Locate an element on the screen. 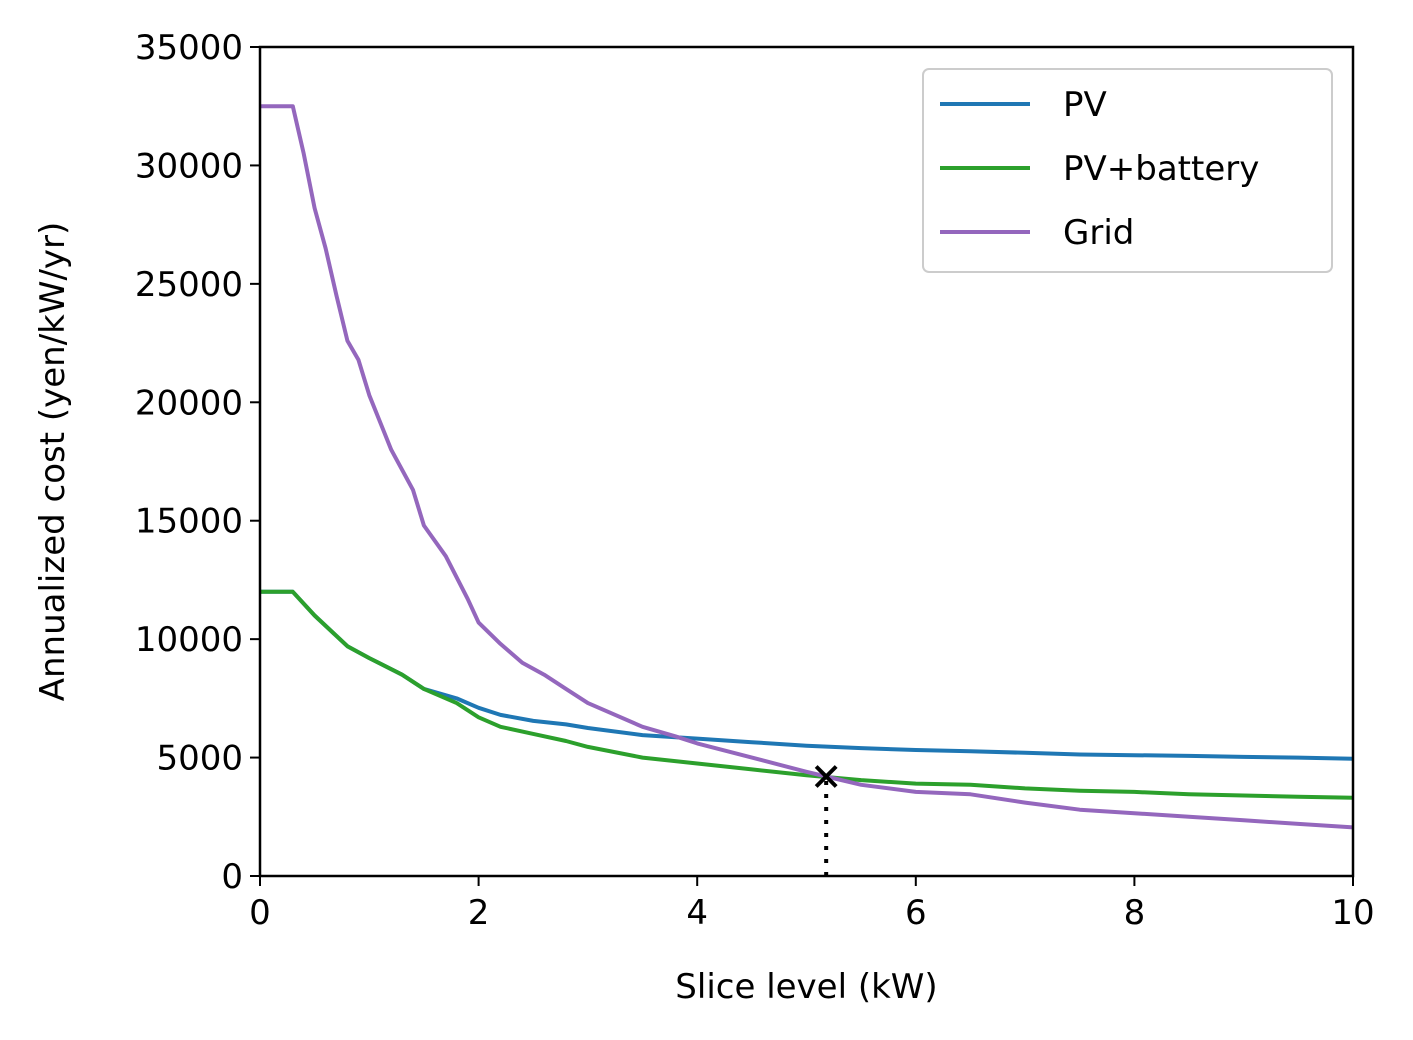 Image resolution: width=1413 pixels, height=1040 pixels. legend-label: Grid is located at coordinates (1098, 233).